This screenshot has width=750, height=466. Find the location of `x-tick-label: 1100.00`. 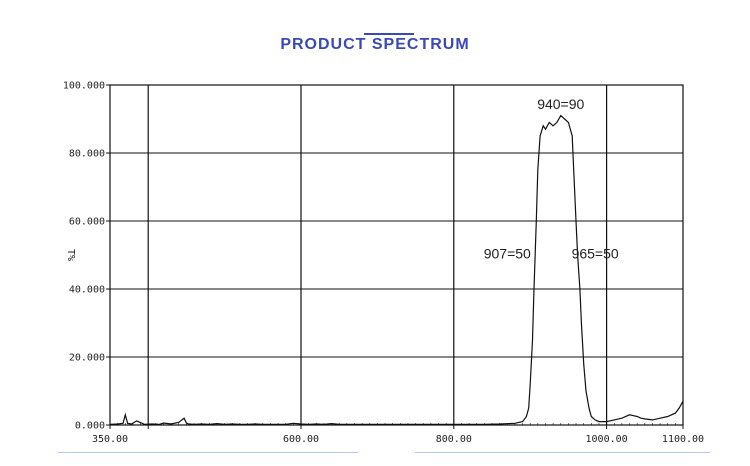

x-tick-label: 1100.00 is located at coordinates (683, 439).